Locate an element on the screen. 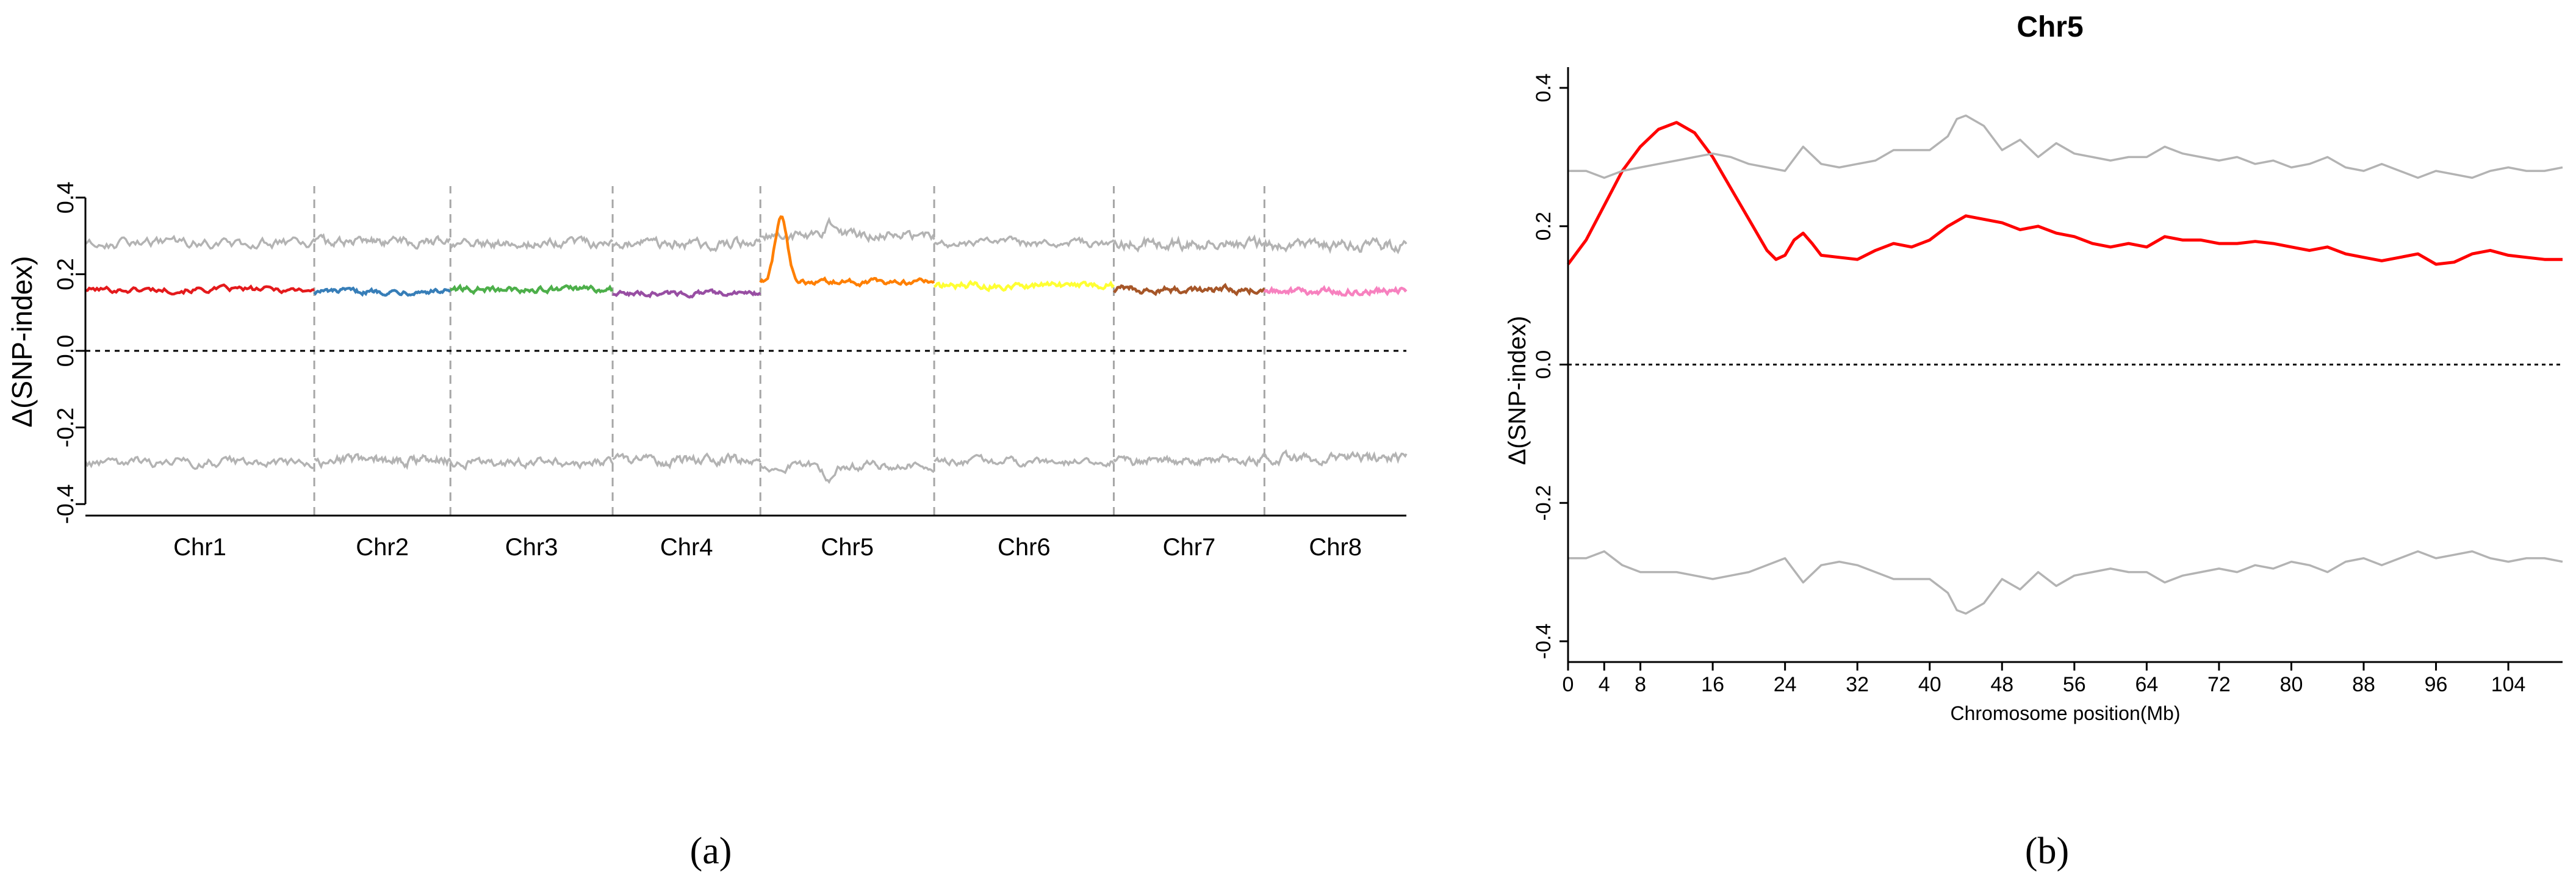 The width and height of the screenshot is (2576, 889). chromosome-label-chr4: Chr4 is located at coordinates (686, 547).